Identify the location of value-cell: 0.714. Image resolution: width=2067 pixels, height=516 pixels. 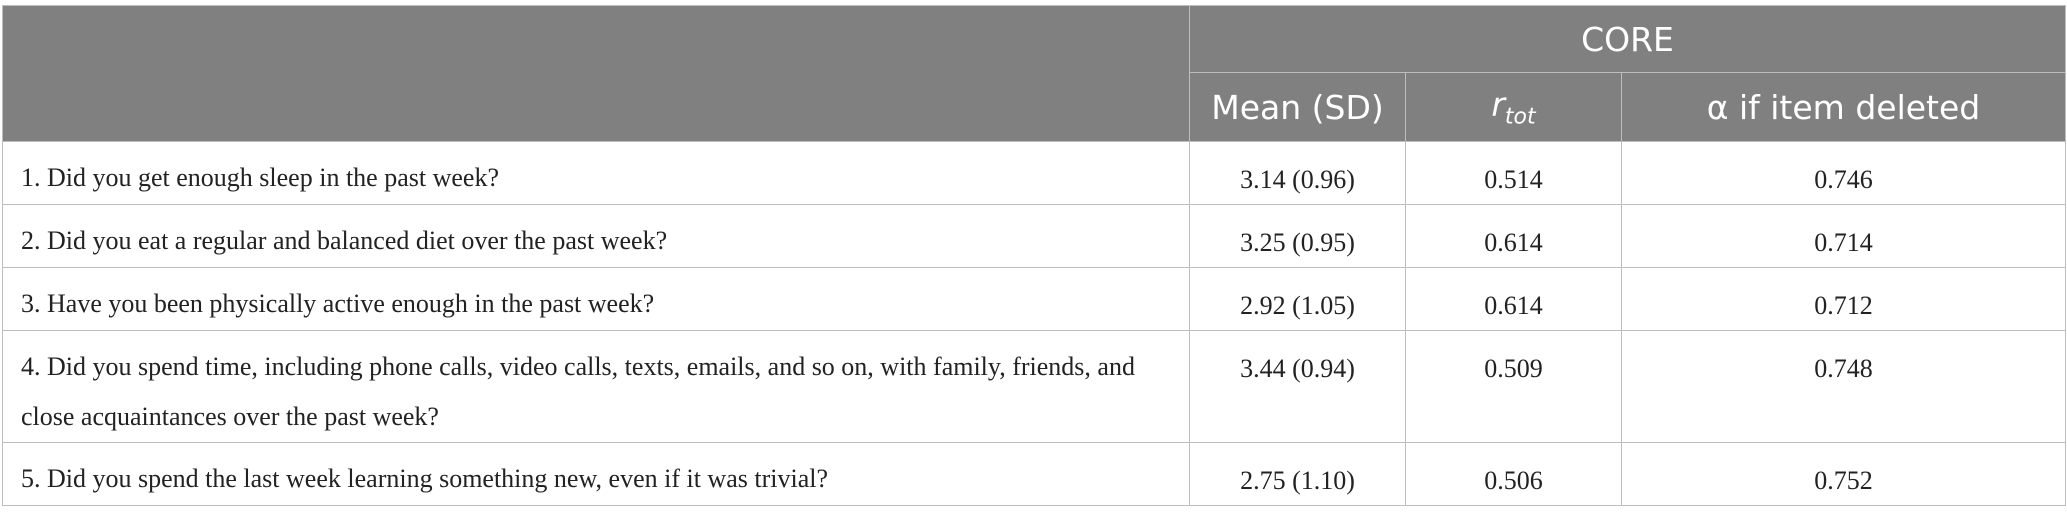
(1843, 236).